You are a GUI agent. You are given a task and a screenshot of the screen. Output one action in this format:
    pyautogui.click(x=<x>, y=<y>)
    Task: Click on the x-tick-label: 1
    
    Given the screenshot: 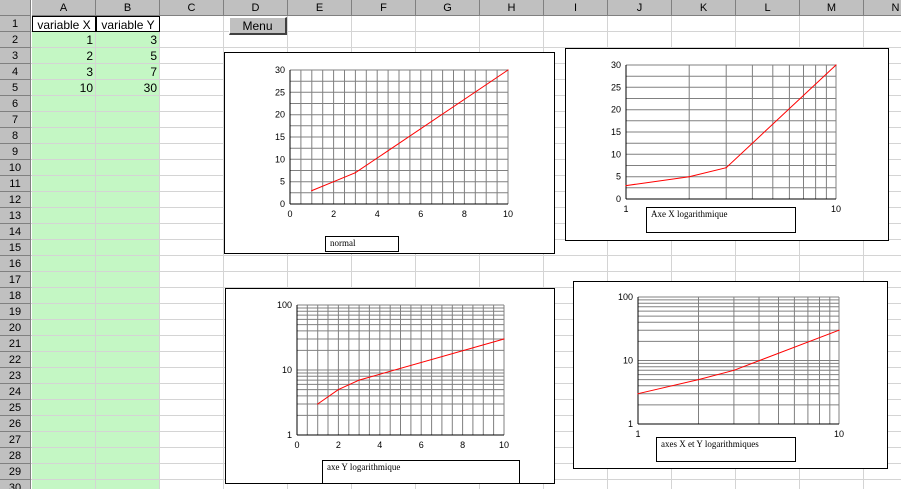 What is the action you would take?
    pyautogui.click(x=637, y=434)
    